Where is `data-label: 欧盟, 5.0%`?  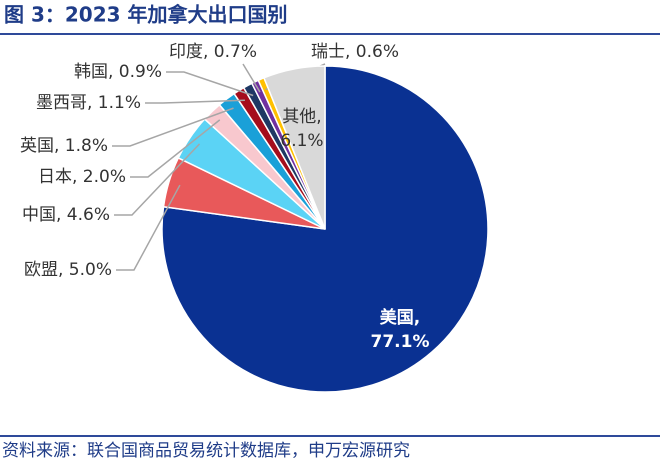 data-label: 欧盟, 5.0% is located at coordinates (68, 270).